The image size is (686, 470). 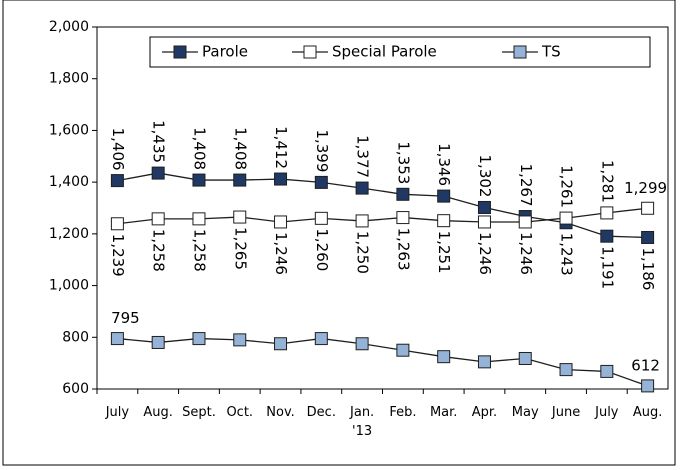 What do you see at coordinates (321, 412) in the screenshot?
I see `x-tick-label: Dec.` at bounding box center [321, 412].